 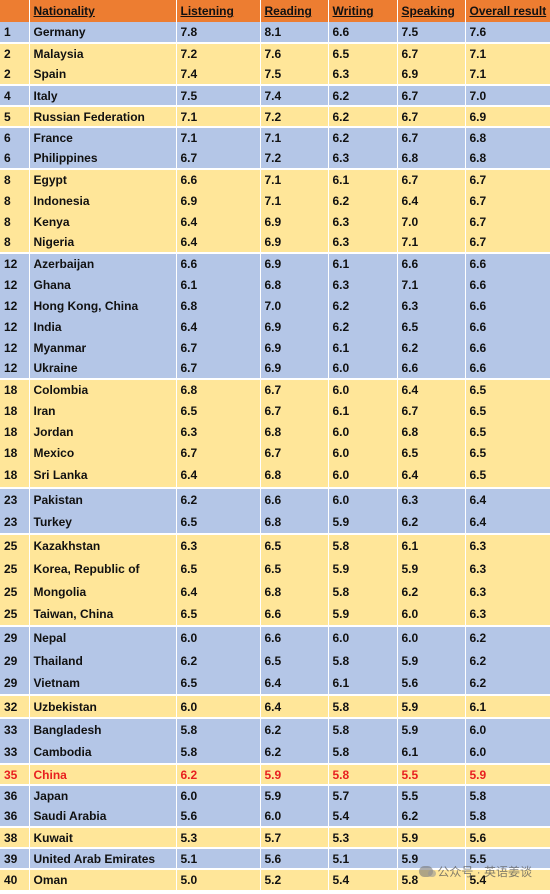 I want to click on cell-overall: 6.2, so click(x=507, y=683).